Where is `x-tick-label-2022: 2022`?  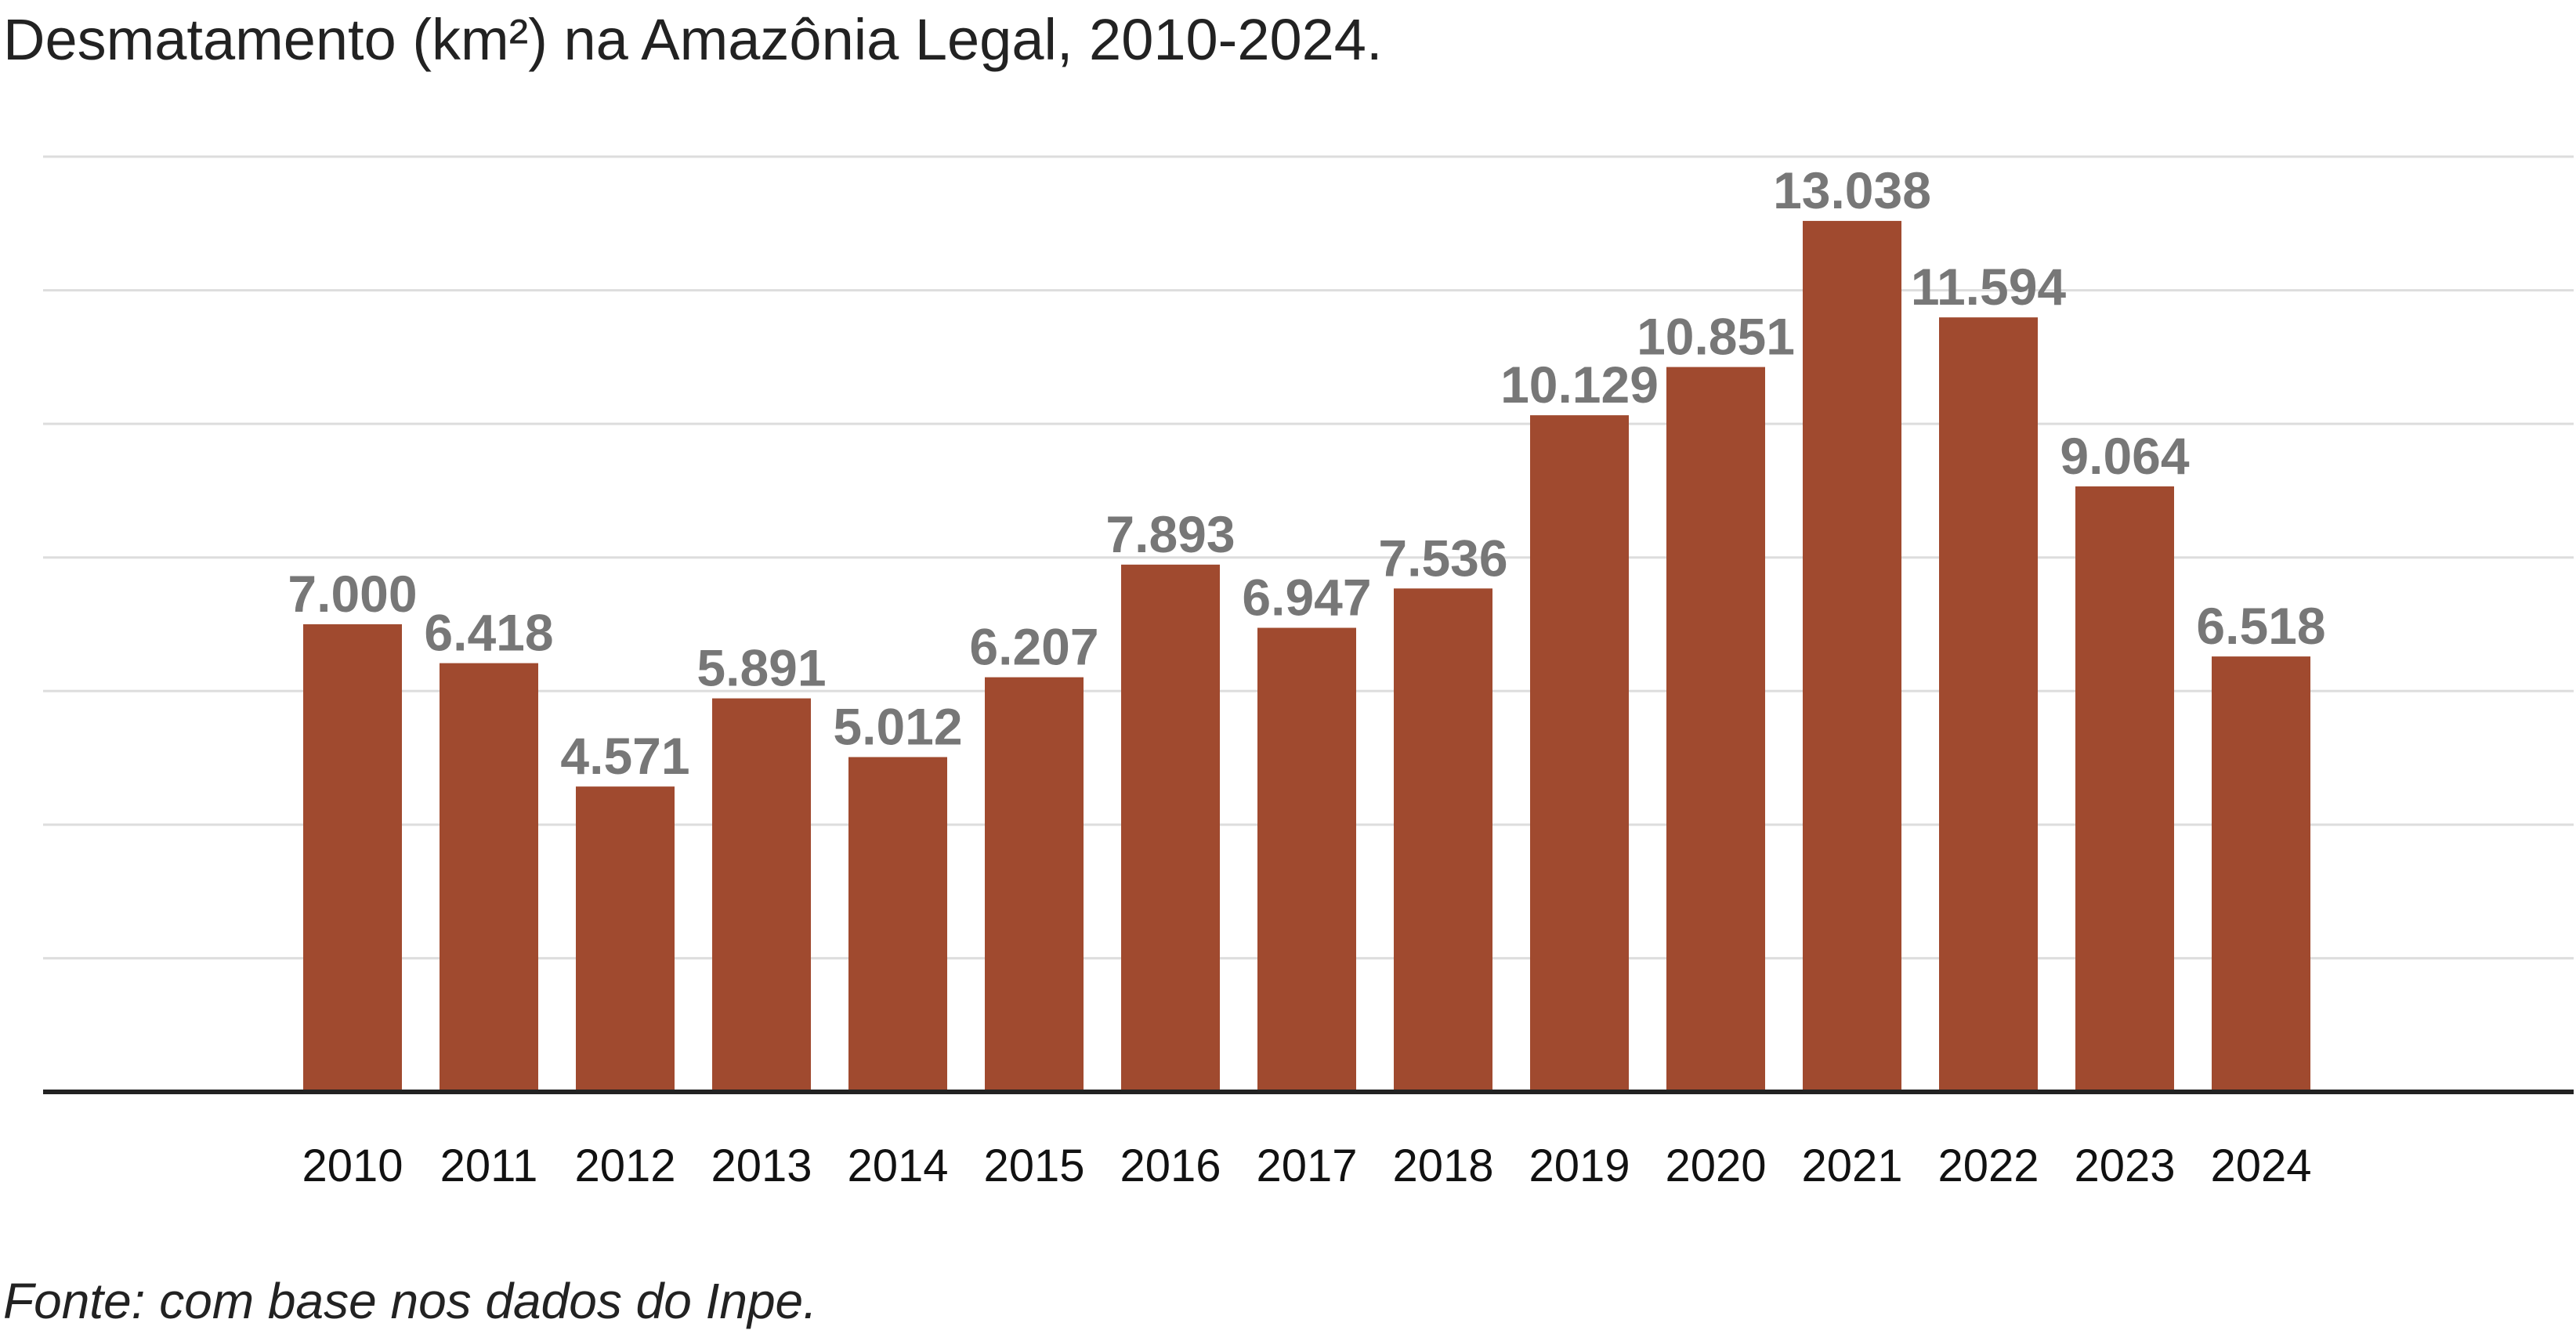 x-tick-label-2022: 2022 is located at coordinates (1988, 1165).